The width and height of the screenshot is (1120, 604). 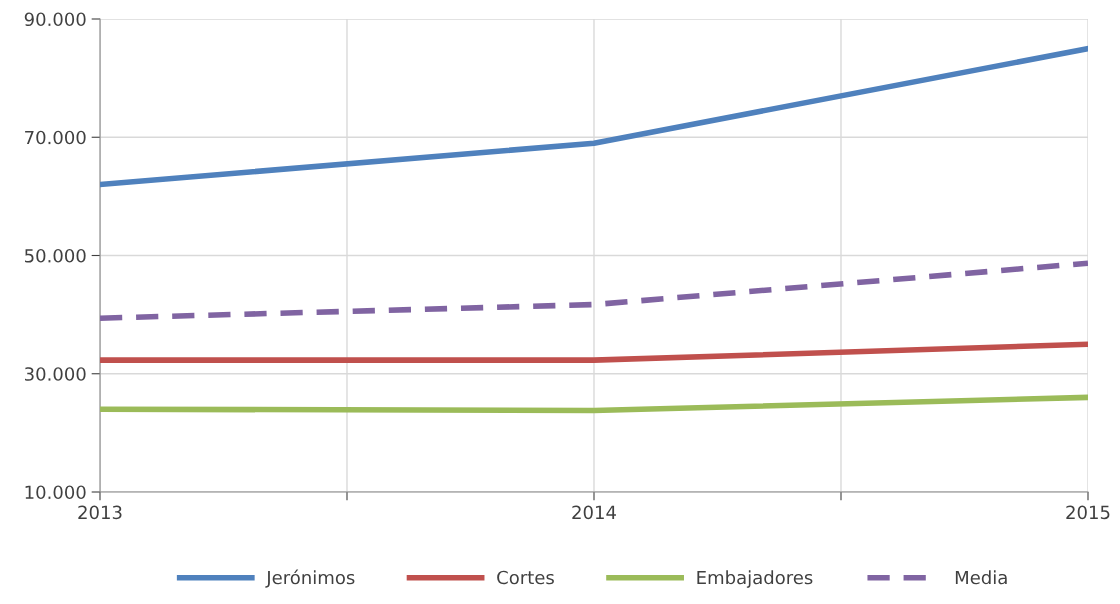 I want to click on legend-label: Embajadores, so click(x=755, y=579).